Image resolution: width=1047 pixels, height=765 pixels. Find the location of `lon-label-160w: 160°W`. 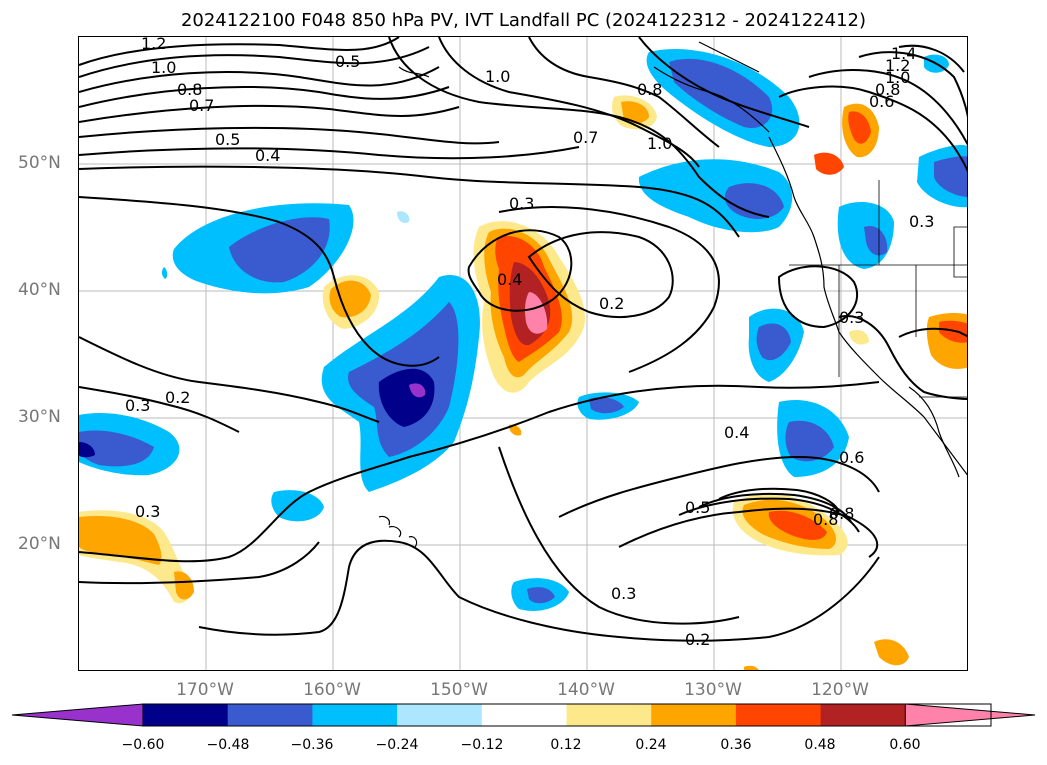

lon-label-160w: 160°W is located at coordinates (332, 690).